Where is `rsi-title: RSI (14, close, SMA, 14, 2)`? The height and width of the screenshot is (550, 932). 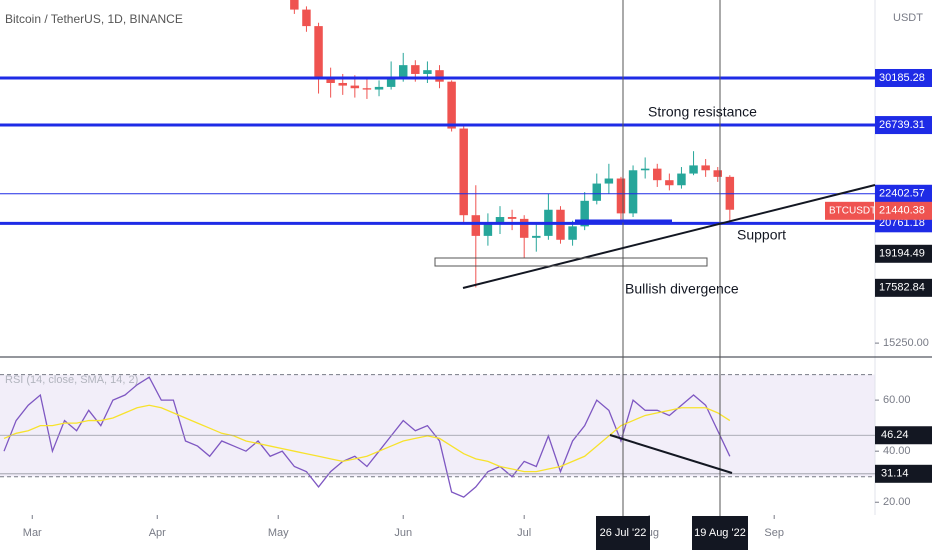
rsi-title: RSI (14, close, SMA, 14, 2) is located at coordinates (71, 380).